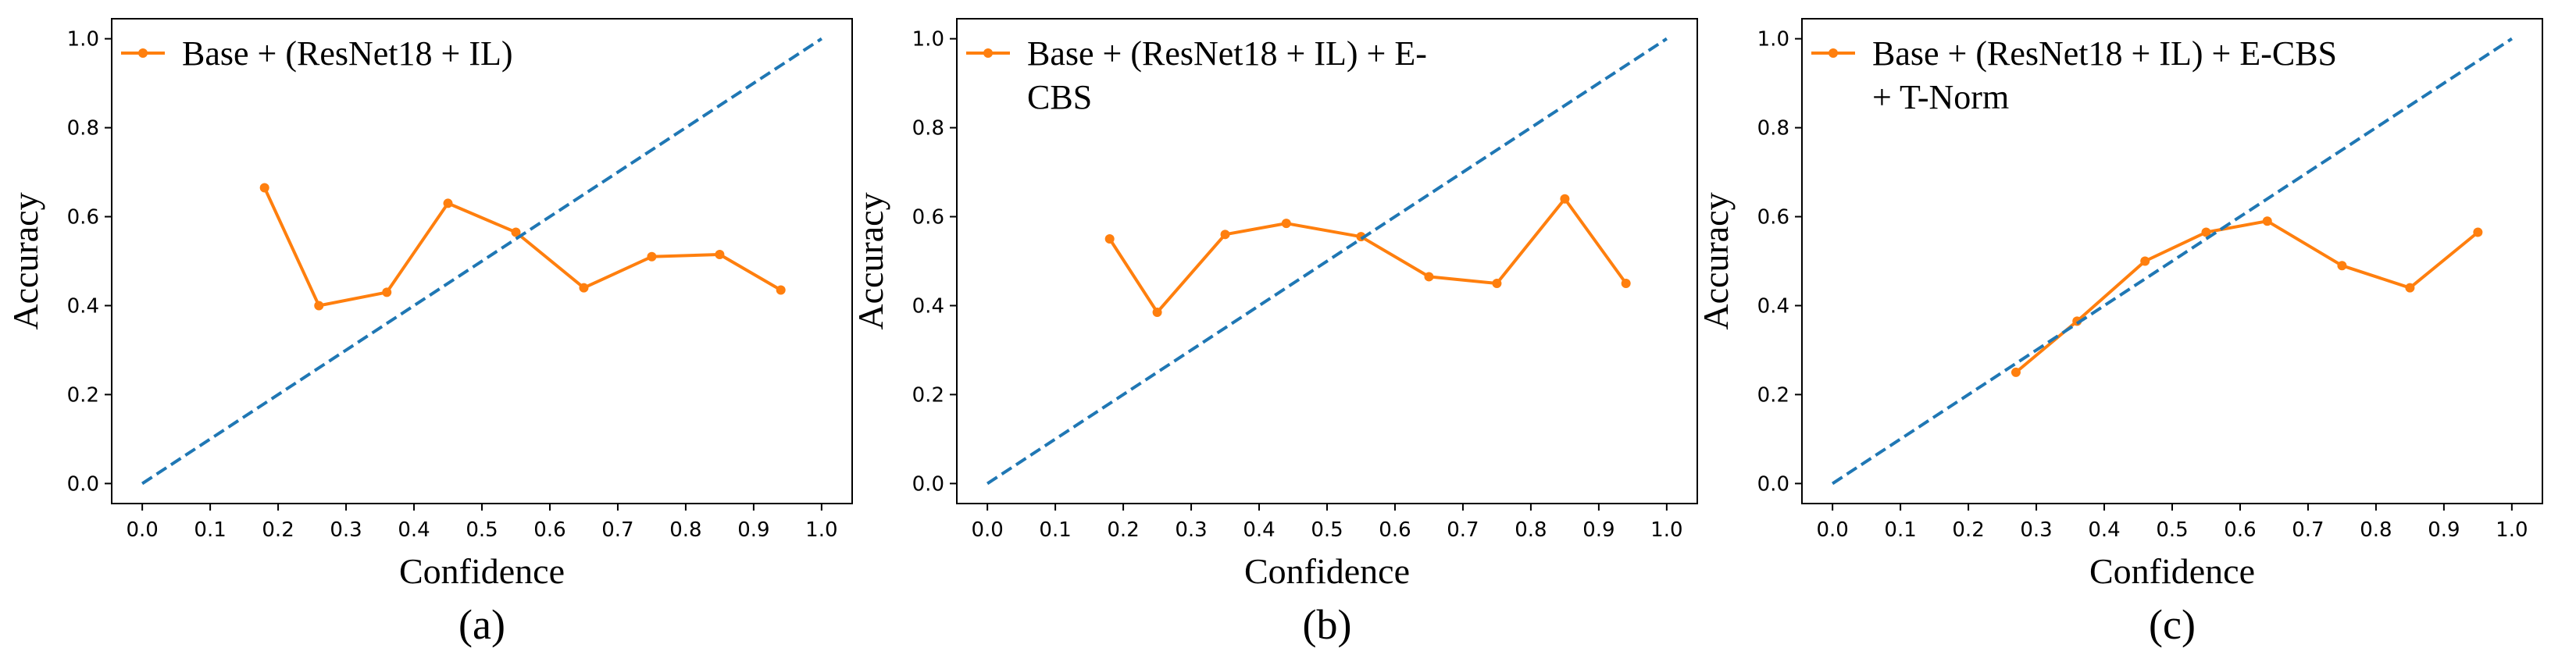 This screenshot has width=2576, height=655. What do you see at coordinates (2172, 624) in the screenshot?
I see `panel-c-caption: (c)` at bounding box center [2172, 624].